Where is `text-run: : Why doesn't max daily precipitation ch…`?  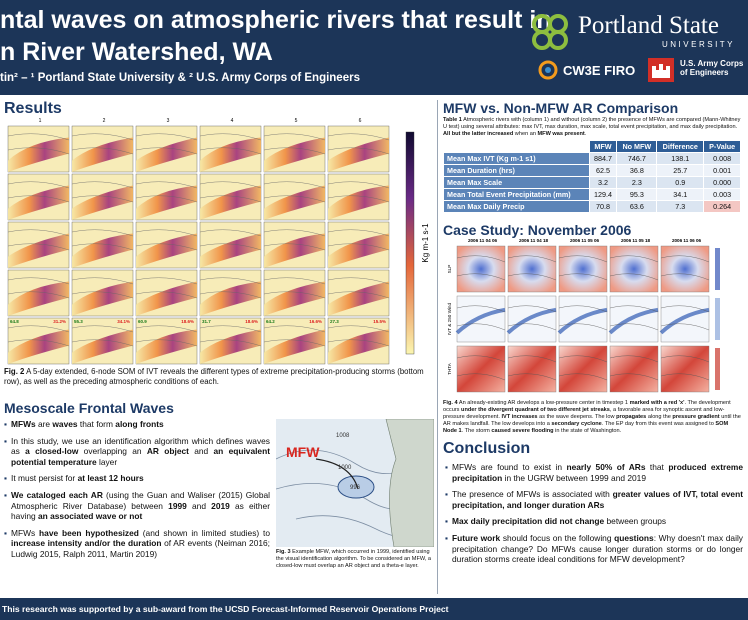
text-run: : Why doesn't max daily precipitation ch… is located at coordinates (597, 548).